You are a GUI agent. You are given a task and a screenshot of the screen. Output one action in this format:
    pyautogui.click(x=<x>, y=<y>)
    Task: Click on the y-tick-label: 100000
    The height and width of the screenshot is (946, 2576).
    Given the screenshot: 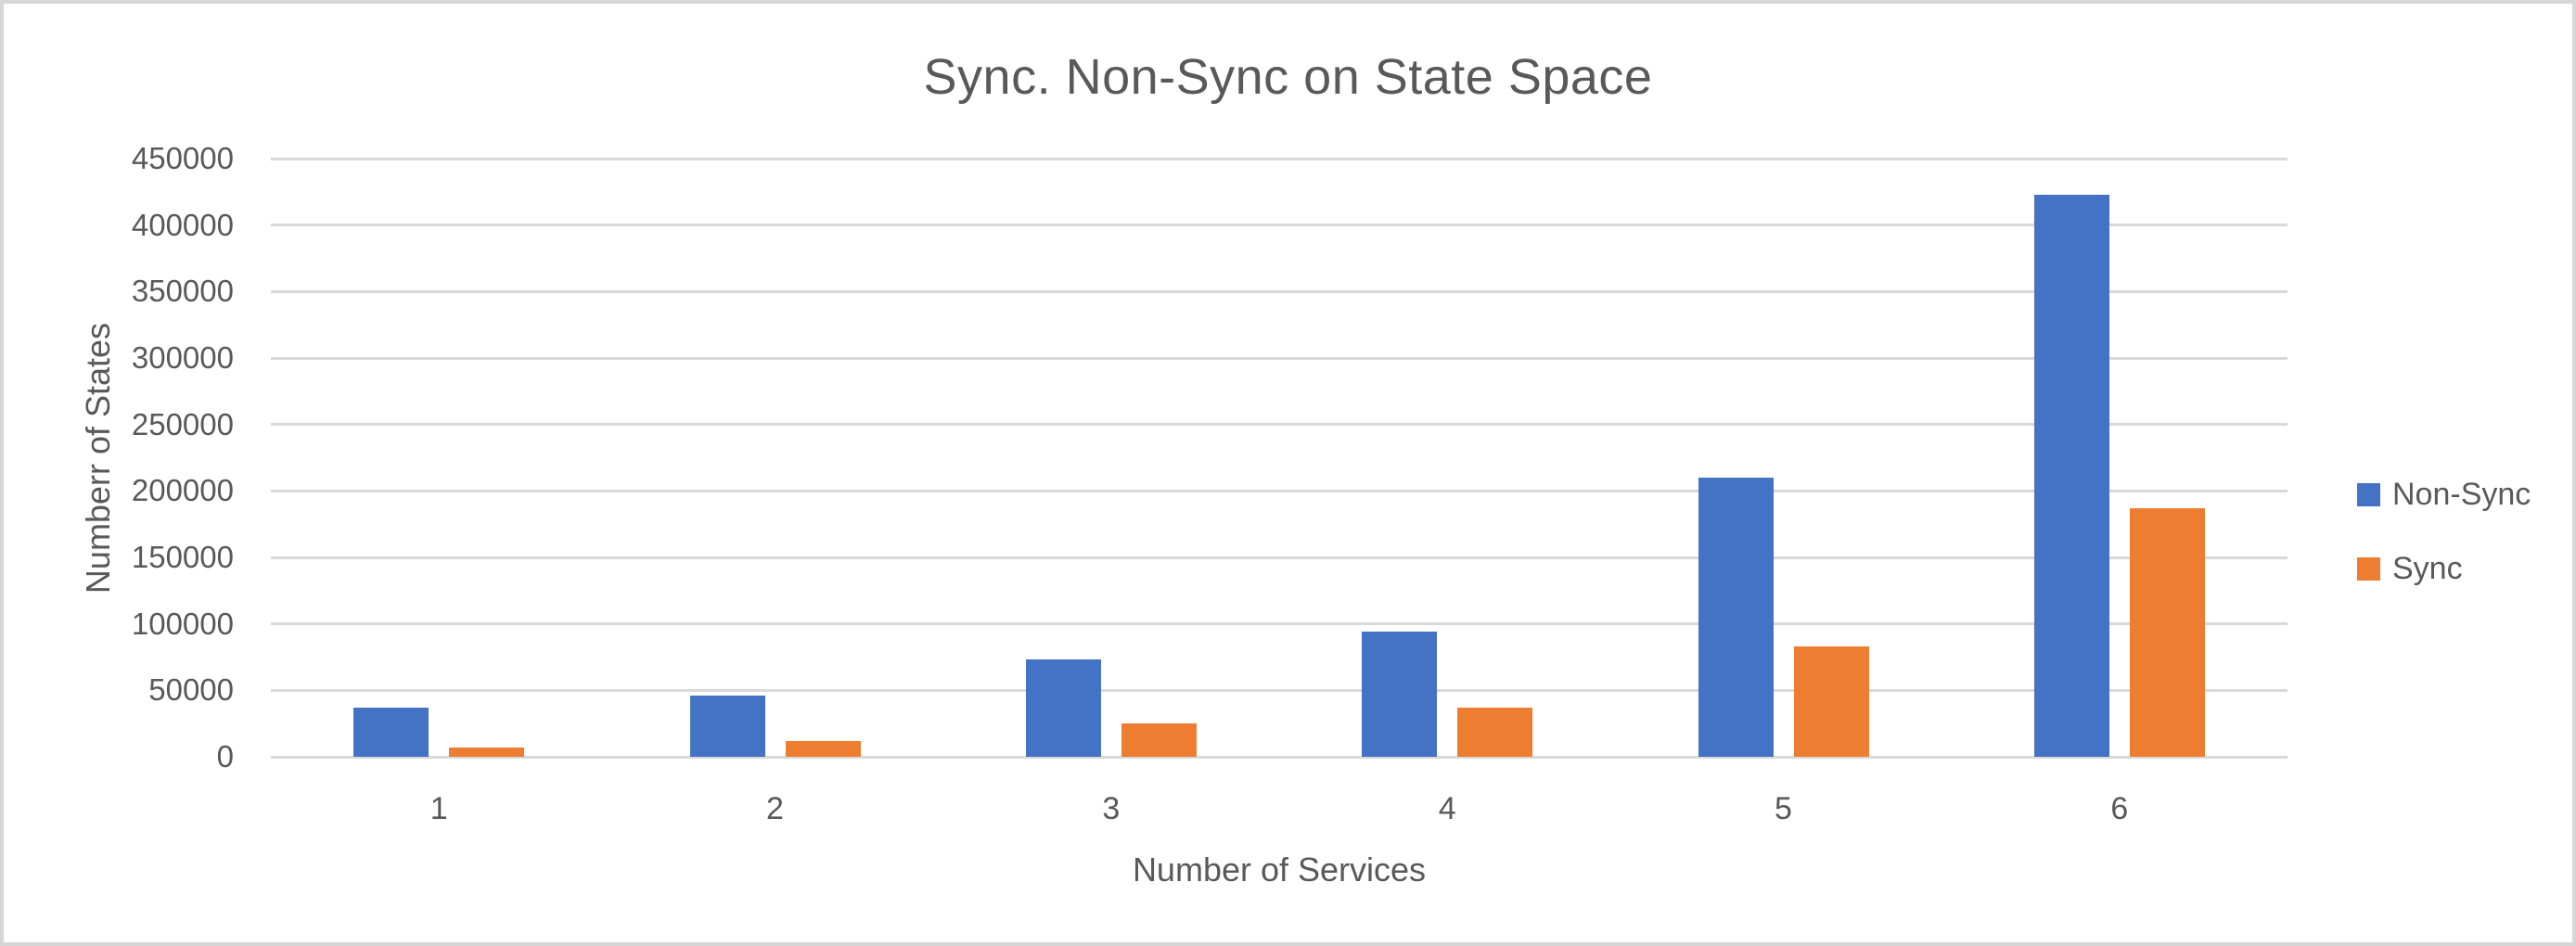 What is the action you would take?
    pyautogui.click(x=182, y=623)
    